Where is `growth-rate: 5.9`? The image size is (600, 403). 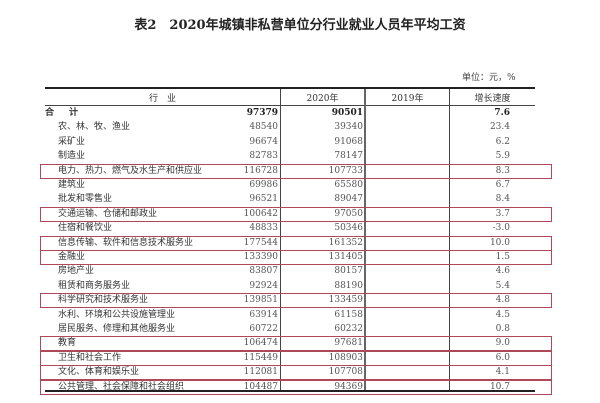 growth-rate: 5.9 is located at coordinates (502, 156).